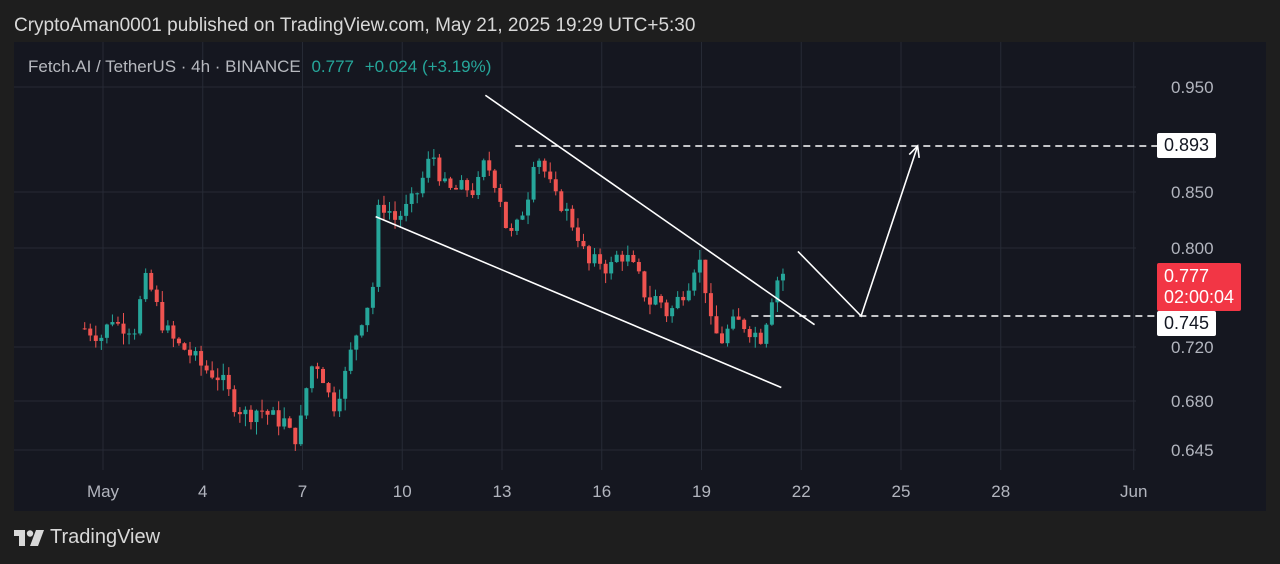  Describe the element at coordinates (1192, 347) in the screenshot. I see `y-tick-label: 0.720` at that location.